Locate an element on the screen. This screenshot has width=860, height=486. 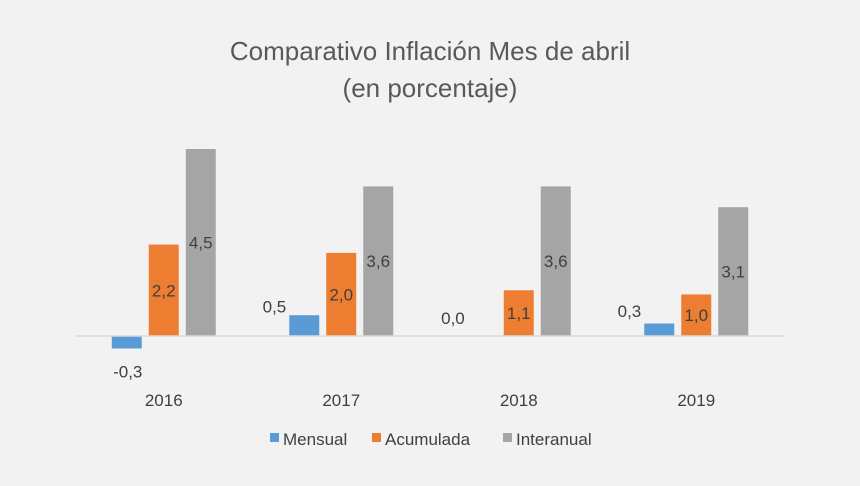
legend-swatch-interanual is located at coordinates (507, 437).